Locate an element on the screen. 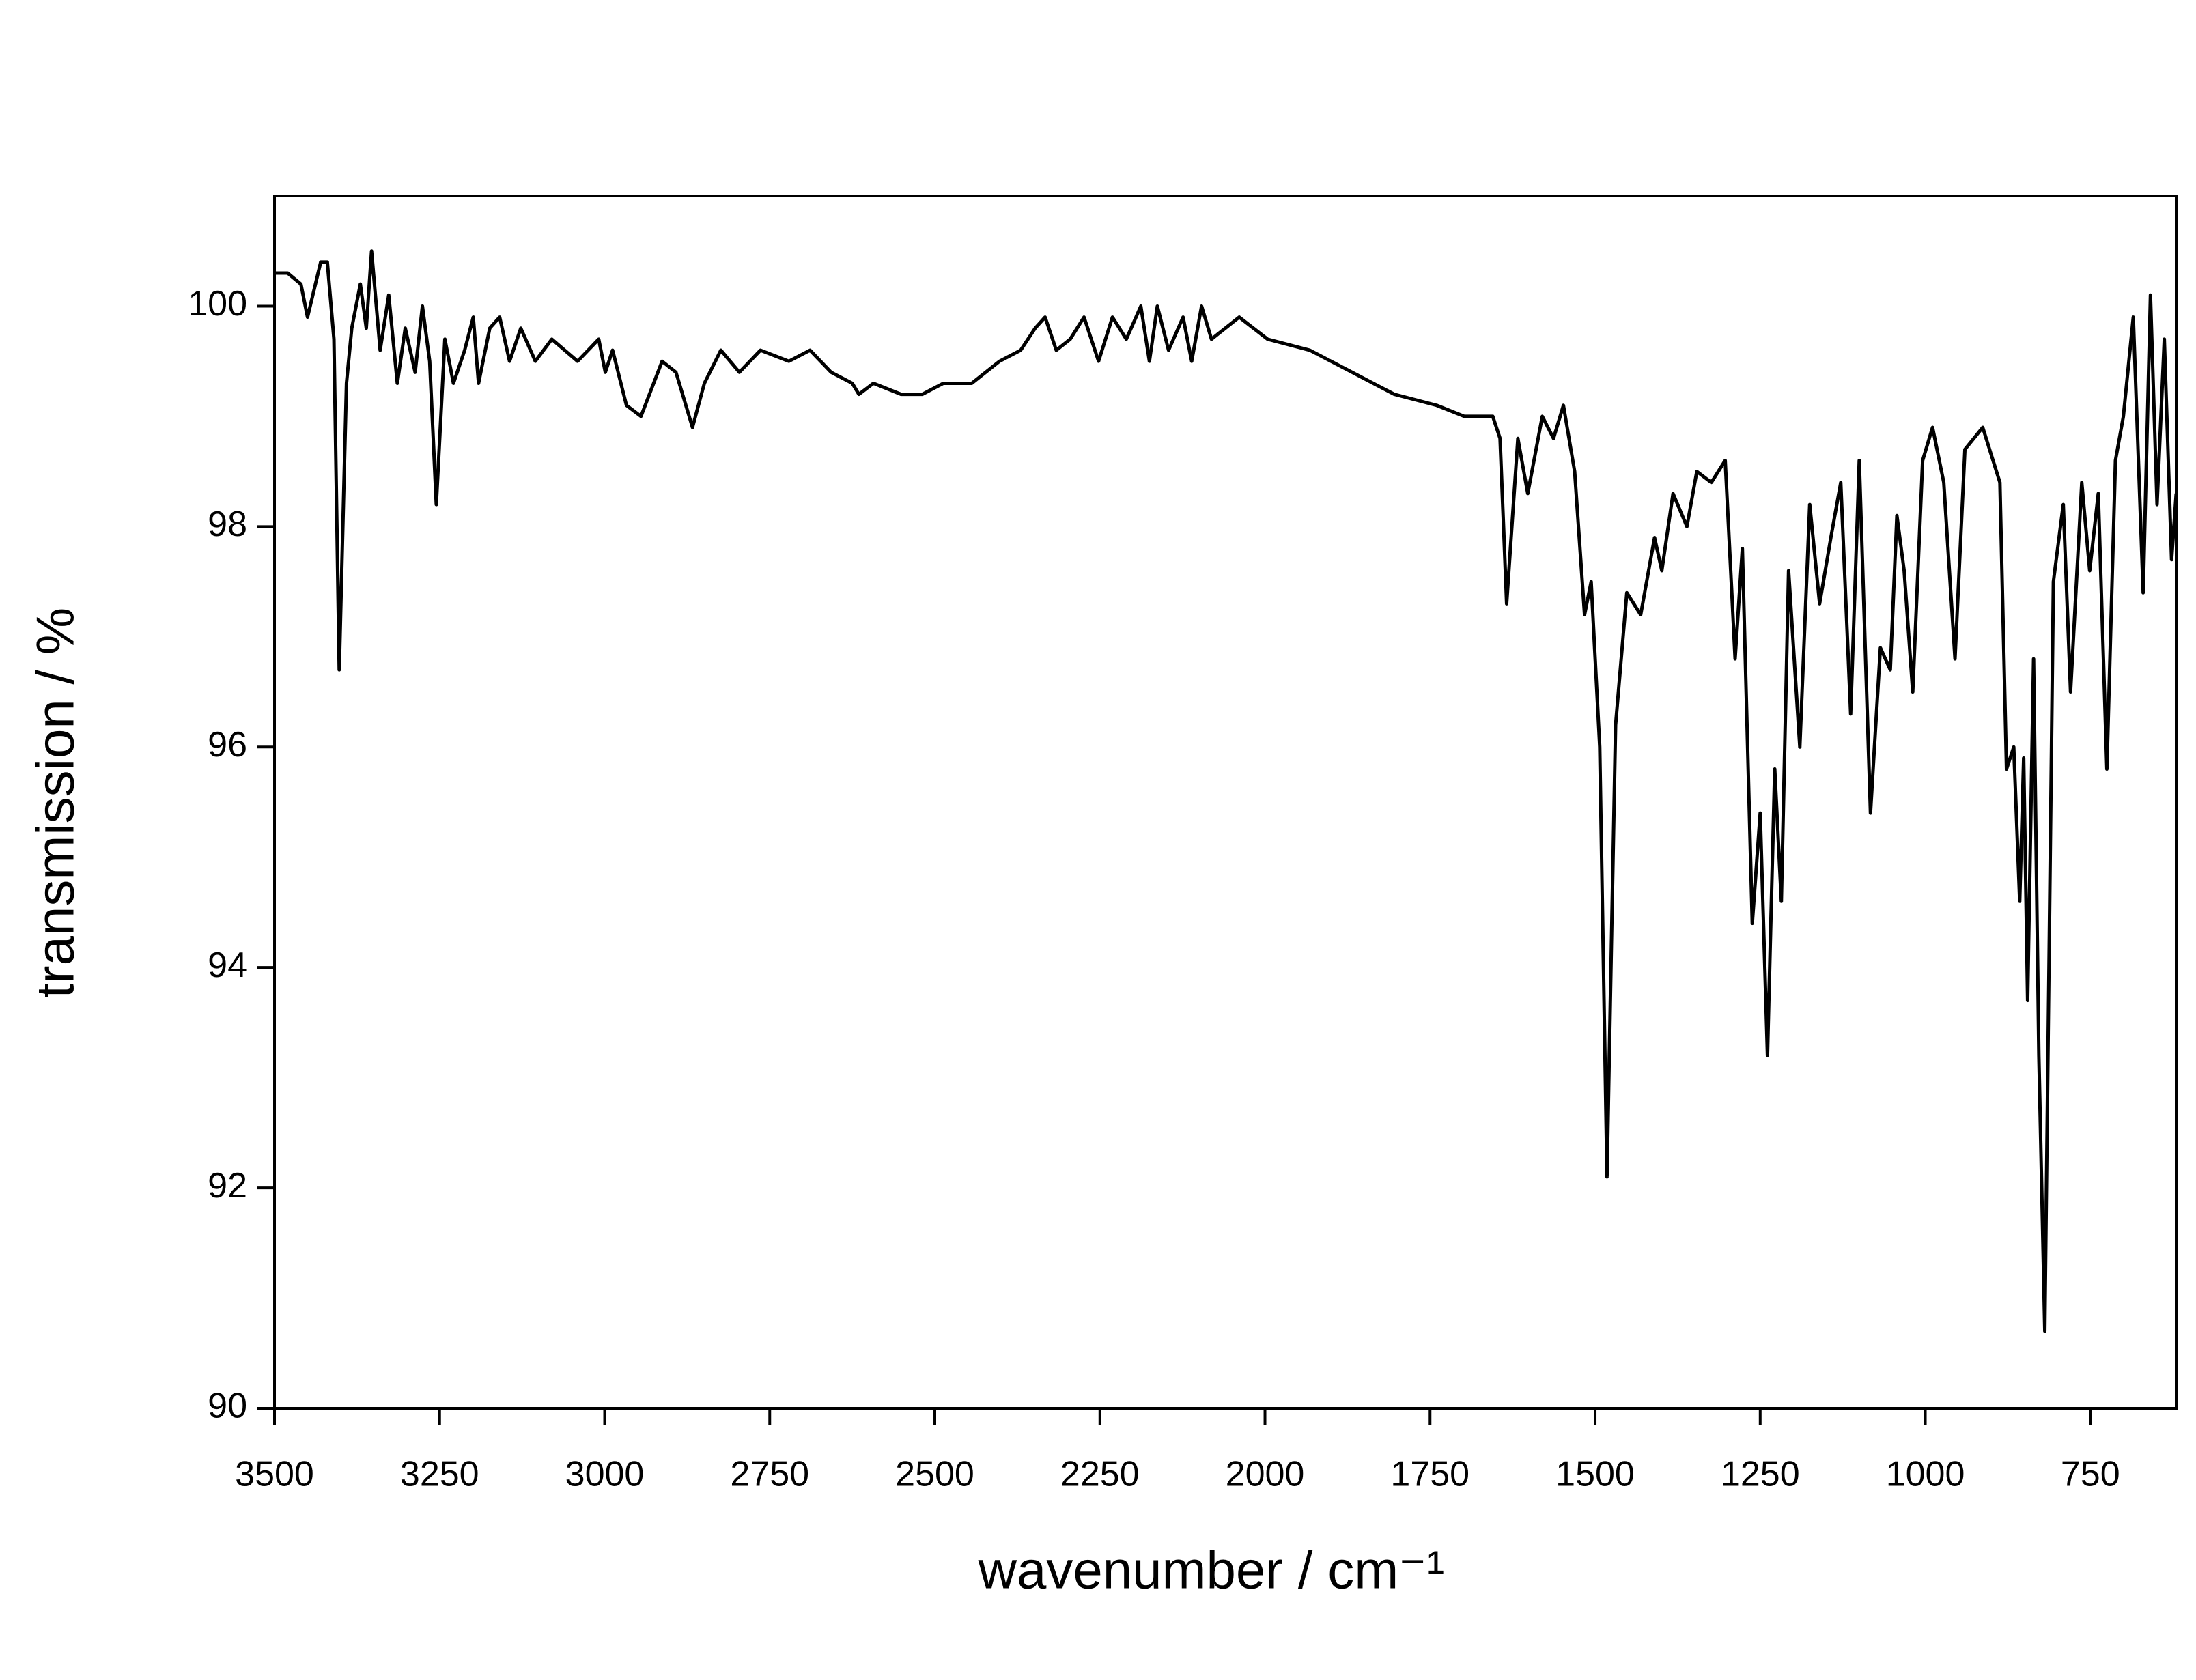 This screenshot has width=2196, height=1680. x-tick-label: 2250 is located at coordinates (1100, 1474).